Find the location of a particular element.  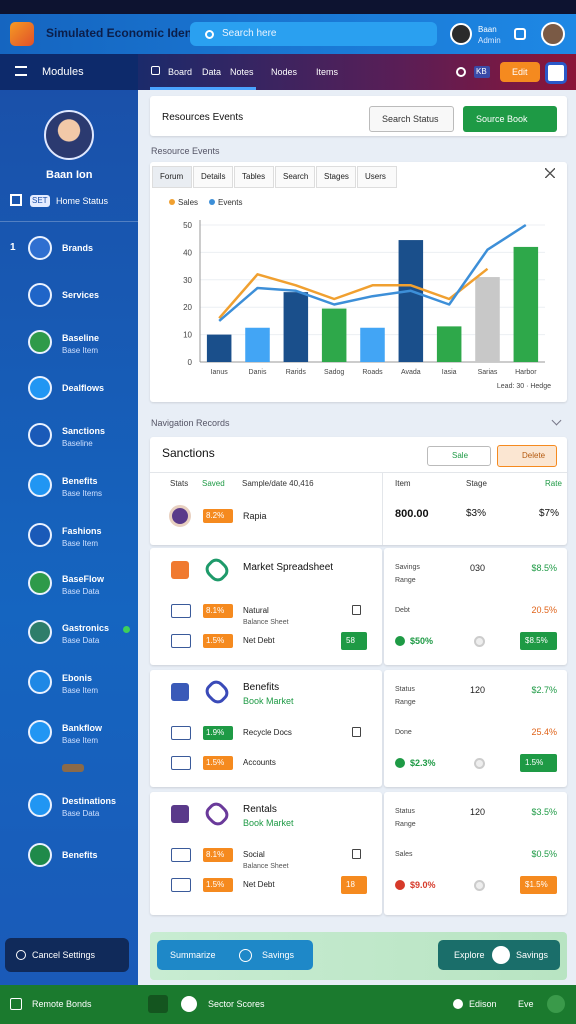

stat-value: 25.4% is located at coordinates (544, 732).